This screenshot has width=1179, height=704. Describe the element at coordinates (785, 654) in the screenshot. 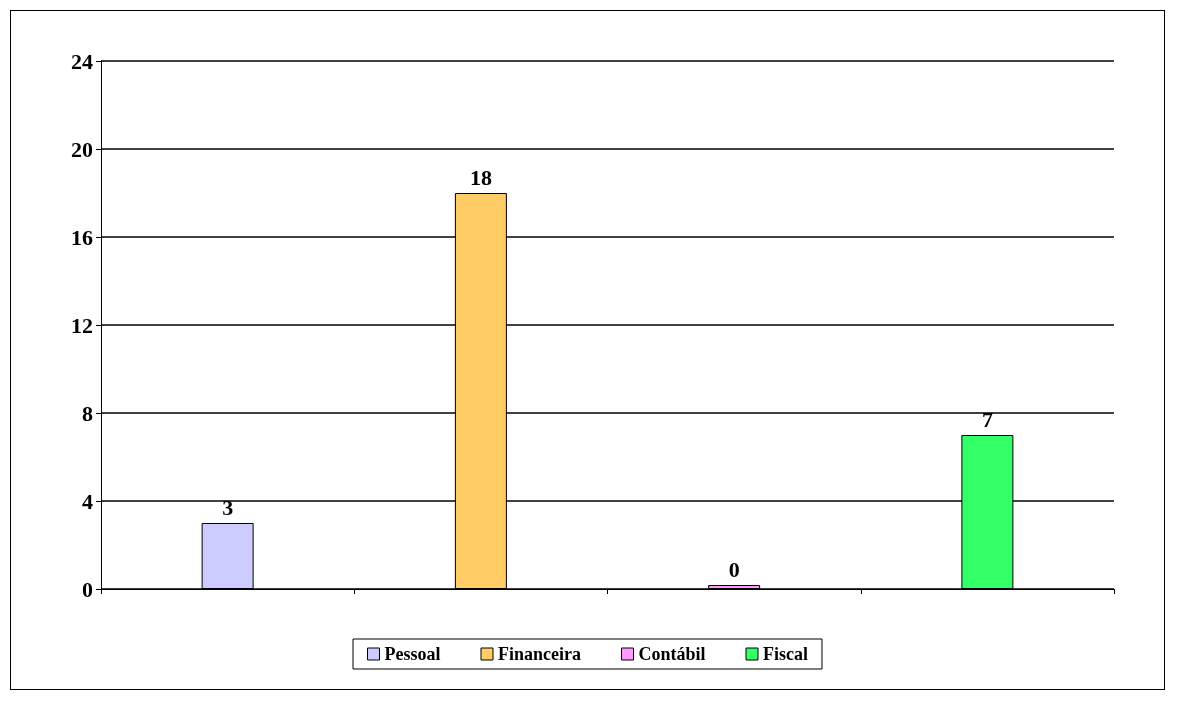

I see `legend-label: Fiscal` at that location.